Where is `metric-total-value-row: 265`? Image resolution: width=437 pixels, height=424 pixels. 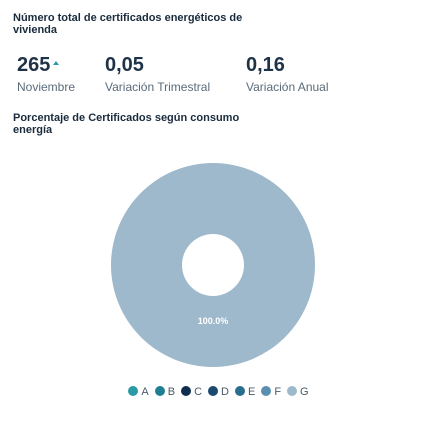 metric-total-value-row: 265 is located at coordinates (46, 65).